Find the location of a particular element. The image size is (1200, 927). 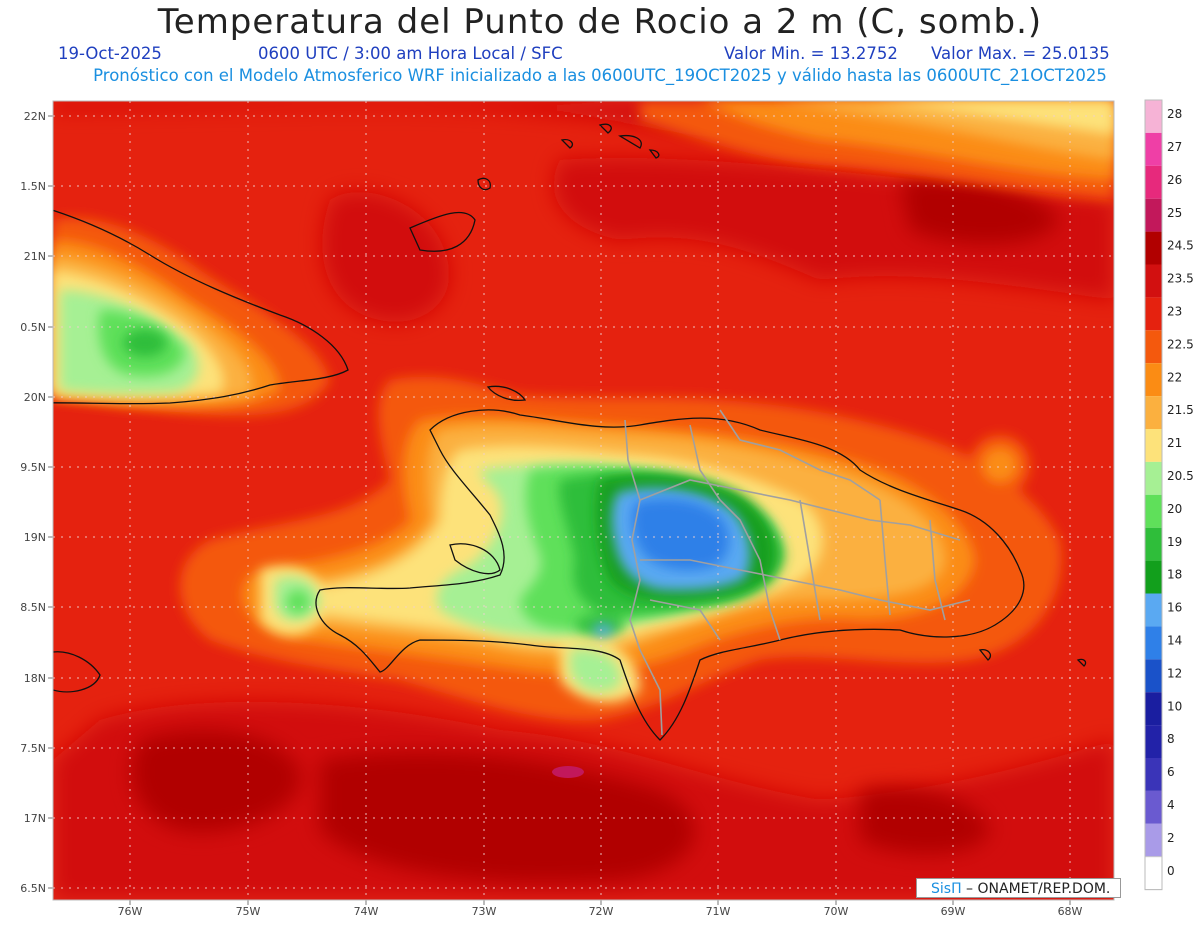

legend-label: 0 is located at coordinates (1171, 871).